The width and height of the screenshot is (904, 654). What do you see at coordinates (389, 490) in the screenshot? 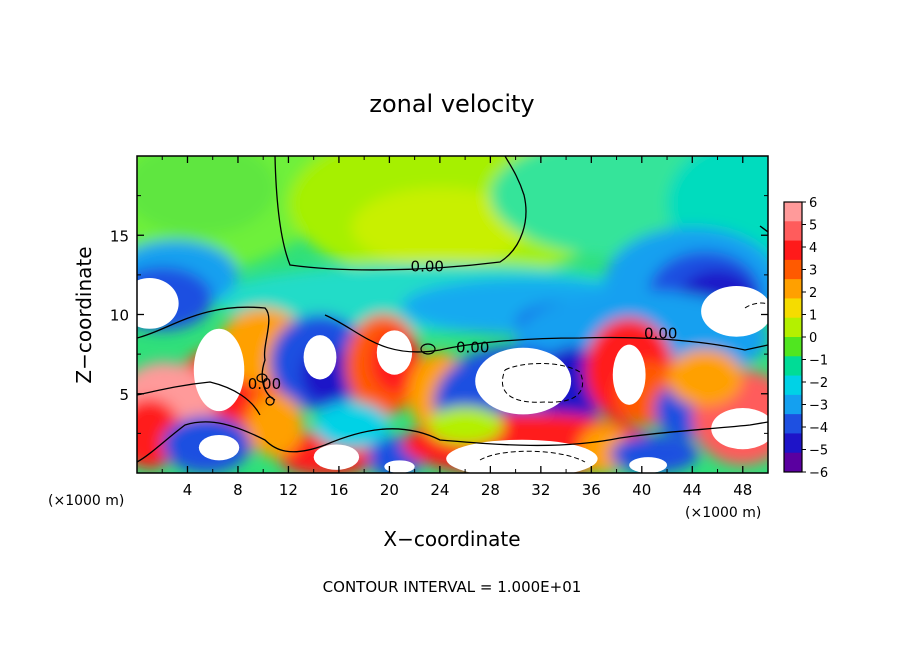
I see `x-tick-label: 20` at bounding box center [389, 490].